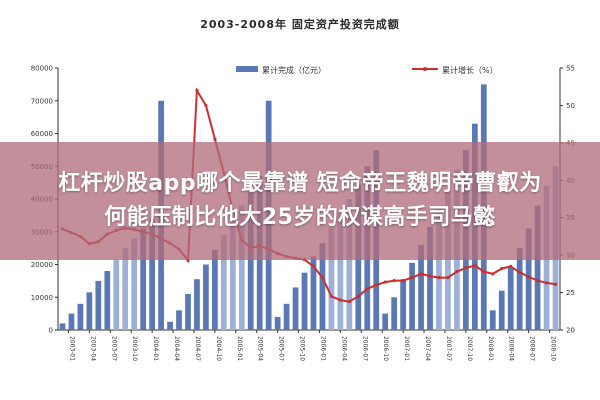 This screenshot has height=400, width=600. I want to click on y-left-tick-label: 20000, so click(42, 265).